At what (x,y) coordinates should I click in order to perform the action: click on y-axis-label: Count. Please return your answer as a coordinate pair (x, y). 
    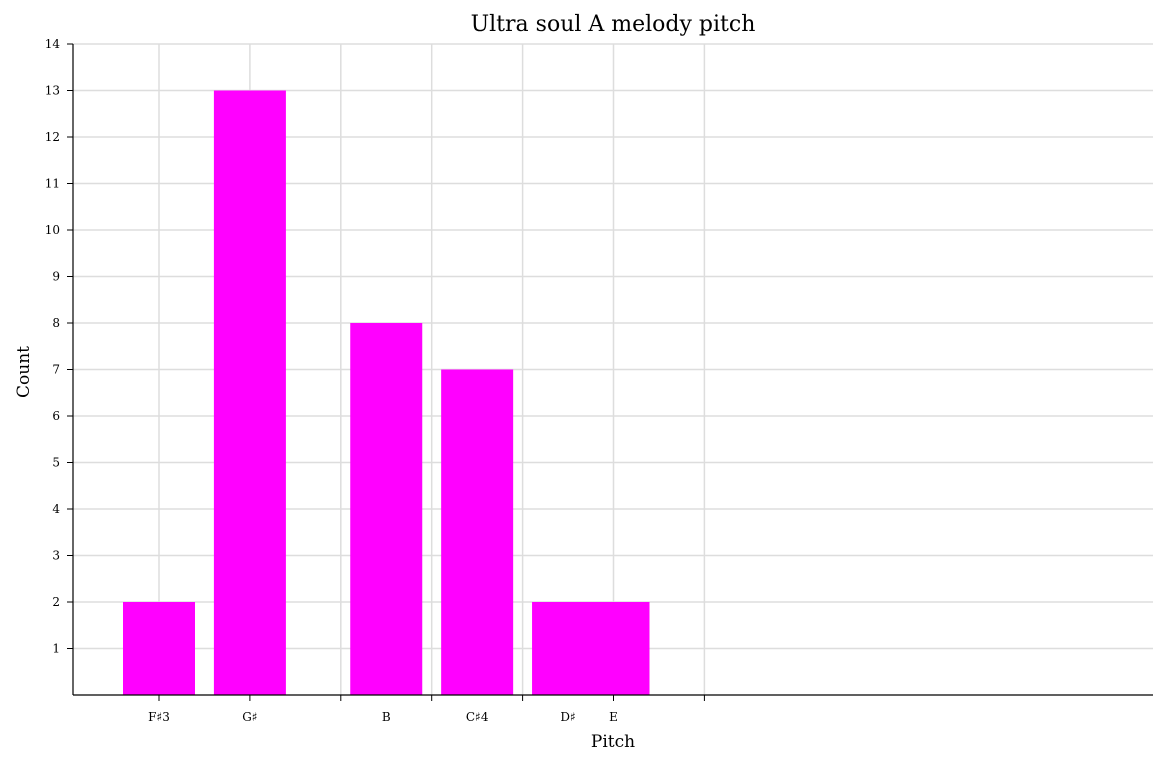
    Looking at the image, I should click on (24, 372).